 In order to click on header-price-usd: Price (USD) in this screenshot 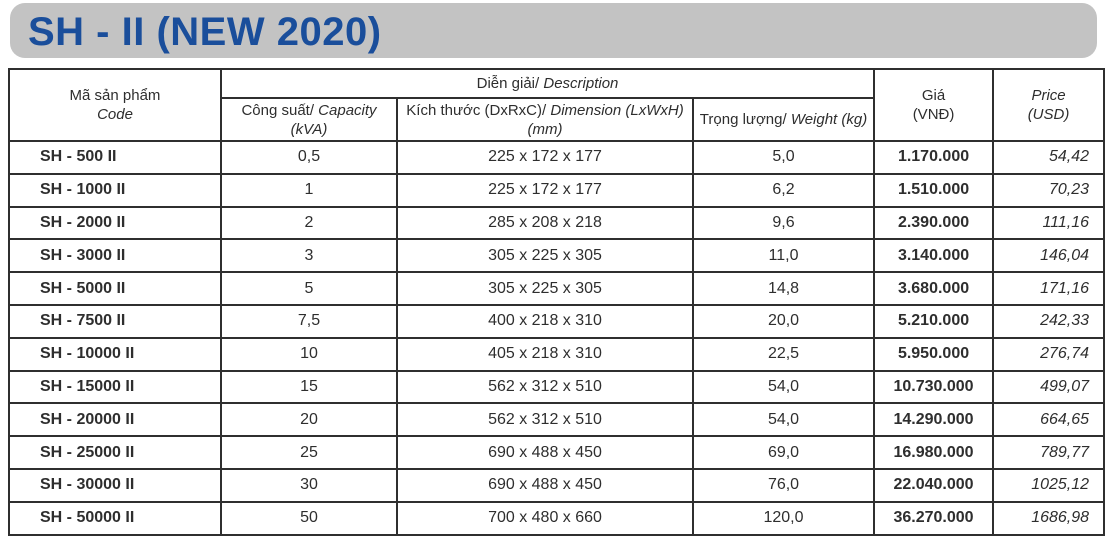, I will do `click(1049, 105)`.